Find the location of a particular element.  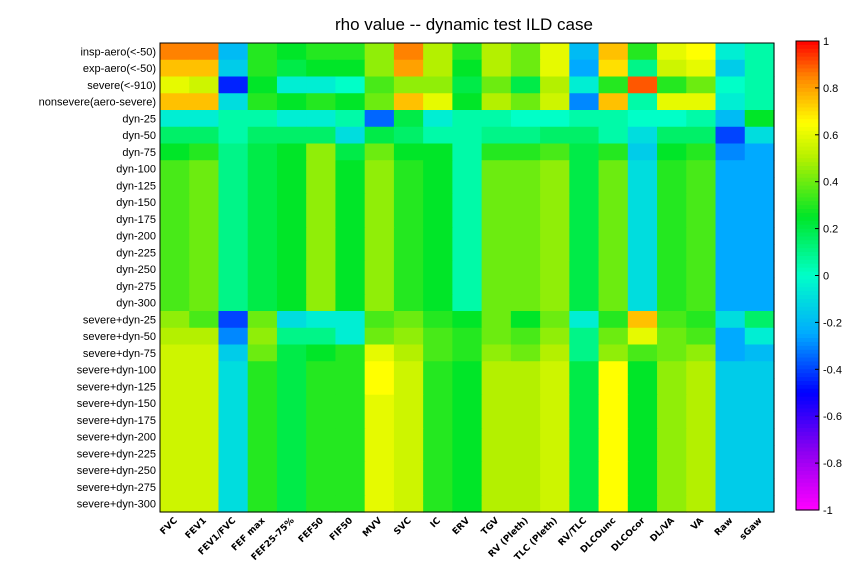

row-label: severe+dyn-75 is located at coordinates (119, 354).